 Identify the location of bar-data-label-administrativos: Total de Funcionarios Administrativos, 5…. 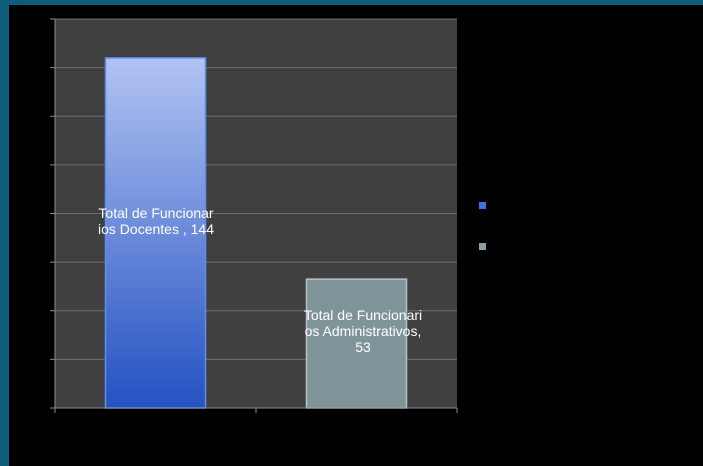
(363, 331).